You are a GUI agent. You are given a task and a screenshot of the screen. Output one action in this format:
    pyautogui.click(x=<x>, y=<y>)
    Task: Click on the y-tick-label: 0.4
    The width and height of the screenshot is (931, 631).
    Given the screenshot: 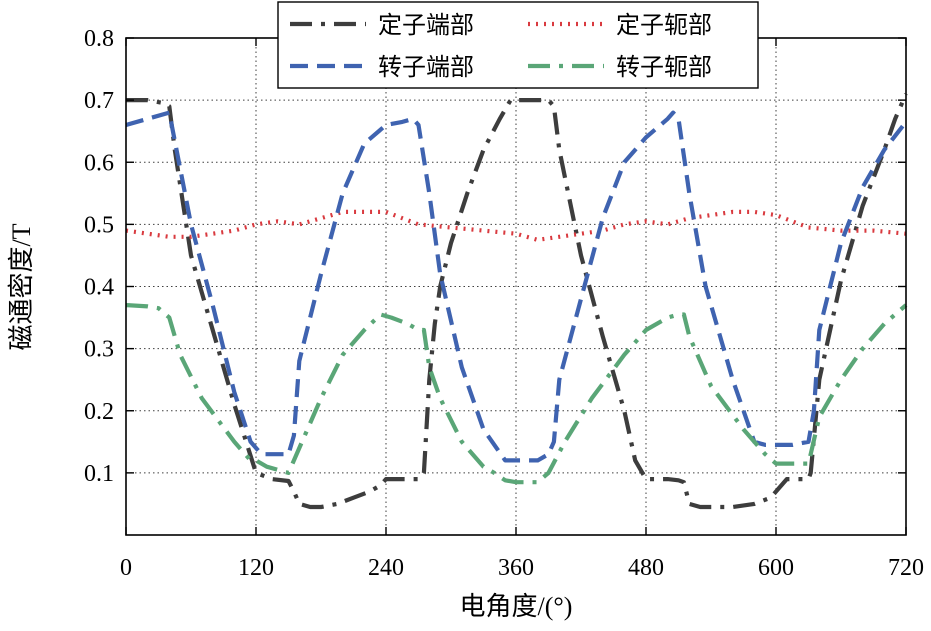 What is the action you would take?
    pyautogui.click(x=99, y=288)
    